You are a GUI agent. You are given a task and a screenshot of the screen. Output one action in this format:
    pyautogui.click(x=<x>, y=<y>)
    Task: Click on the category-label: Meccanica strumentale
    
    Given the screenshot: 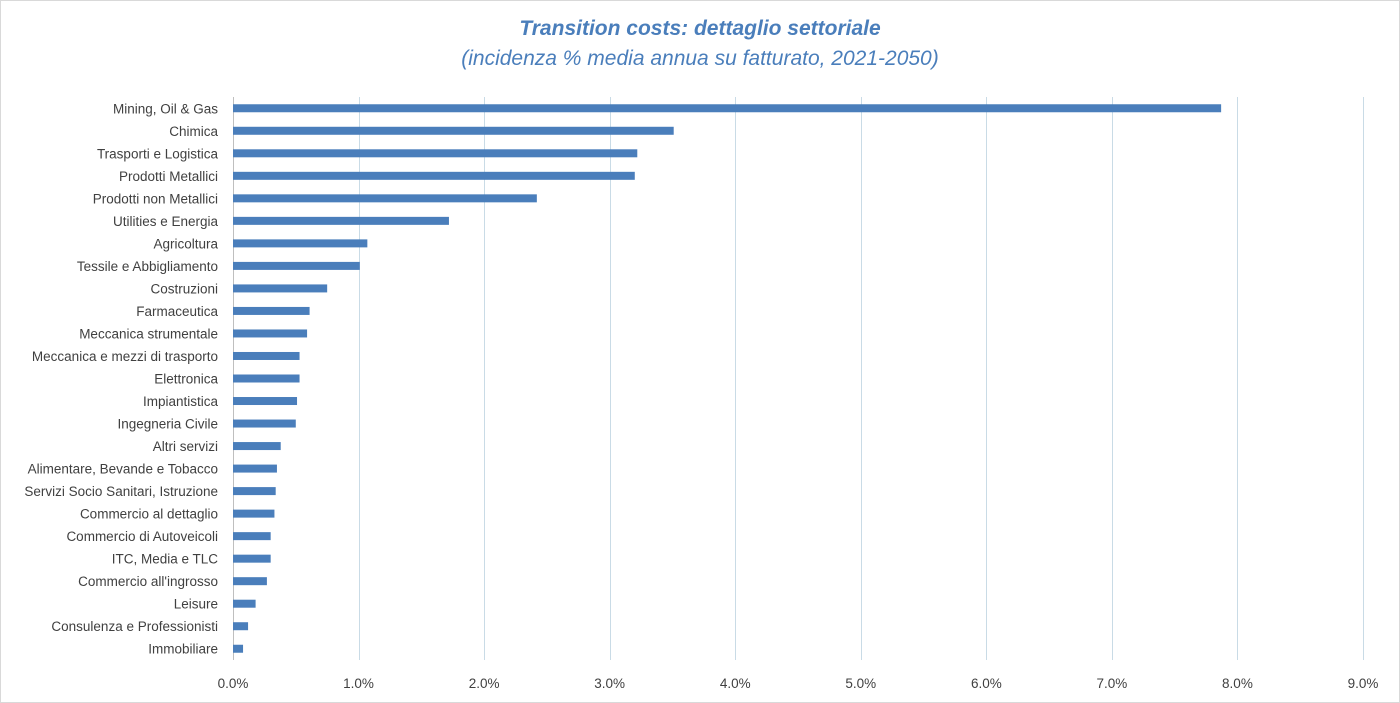 What is the action you would take?
    pyautogui.click(x=148, y=333)
    